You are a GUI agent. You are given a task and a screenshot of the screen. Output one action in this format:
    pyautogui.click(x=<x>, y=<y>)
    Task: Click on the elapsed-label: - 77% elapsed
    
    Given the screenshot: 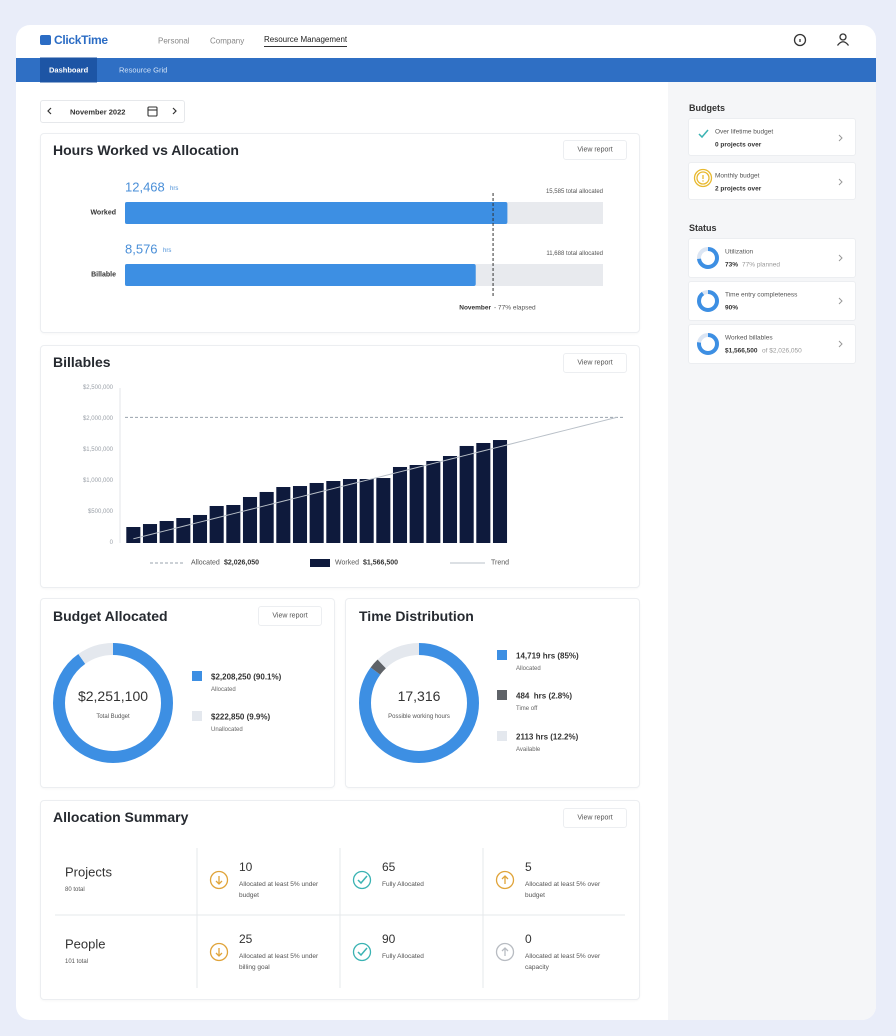 What is the action you would take?
    pyautogui.click(x=515, y=308)
    